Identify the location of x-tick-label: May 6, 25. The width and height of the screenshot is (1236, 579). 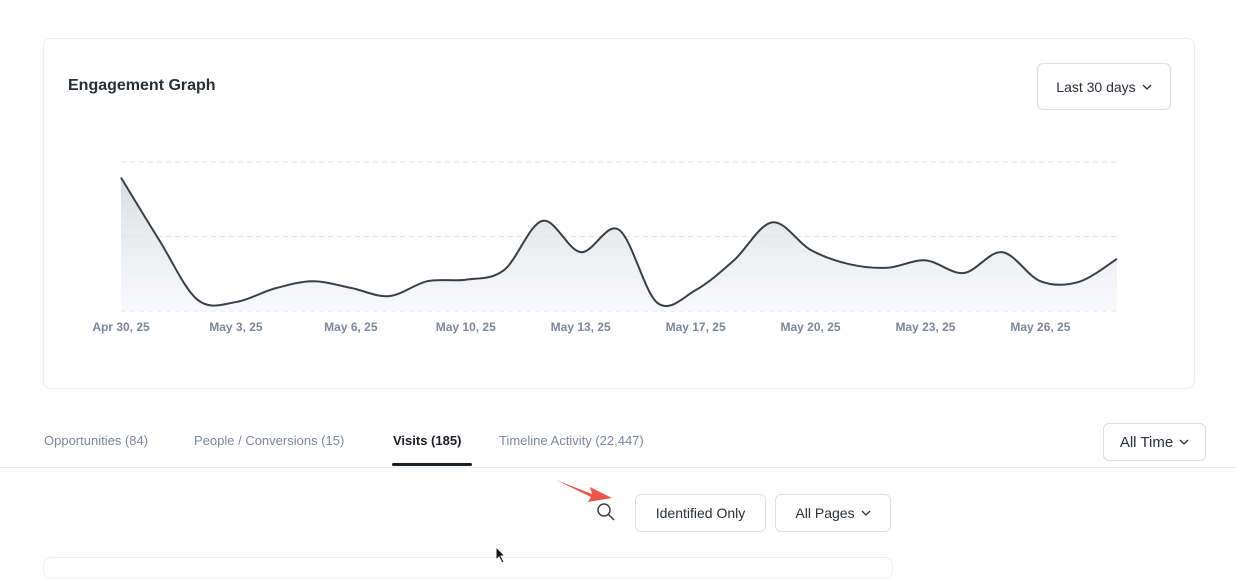
(351, 327).